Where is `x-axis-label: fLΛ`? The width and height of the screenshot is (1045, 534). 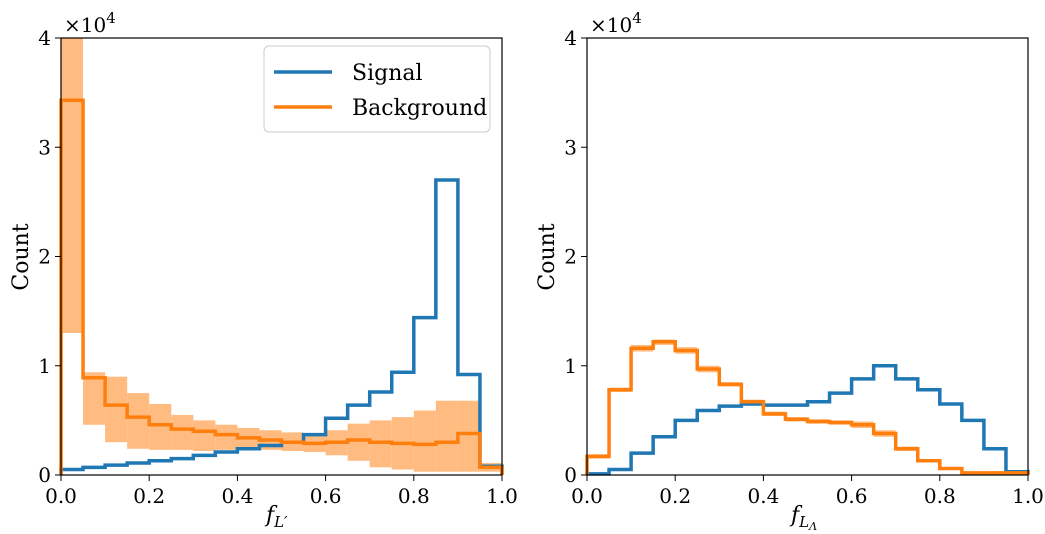 x-axis-label: fLΛ is located at coordinates (803, 518).